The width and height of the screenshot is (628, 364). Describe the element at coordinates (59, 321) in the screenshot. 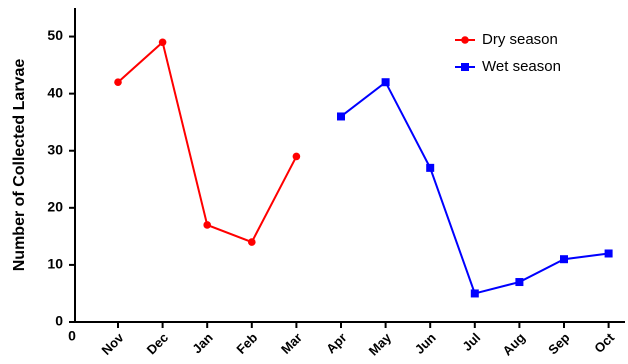

I see `y-tick-label: 0` at that location.